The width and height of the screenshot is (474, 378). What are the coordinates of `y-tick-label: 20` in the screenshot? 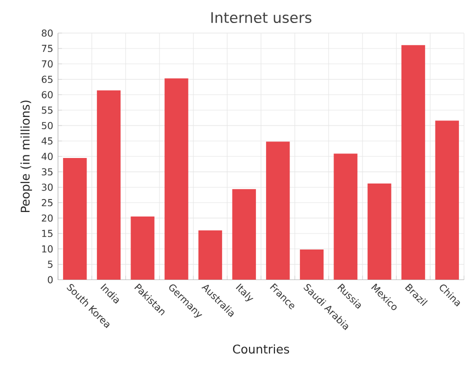 It's located at (47, 218).